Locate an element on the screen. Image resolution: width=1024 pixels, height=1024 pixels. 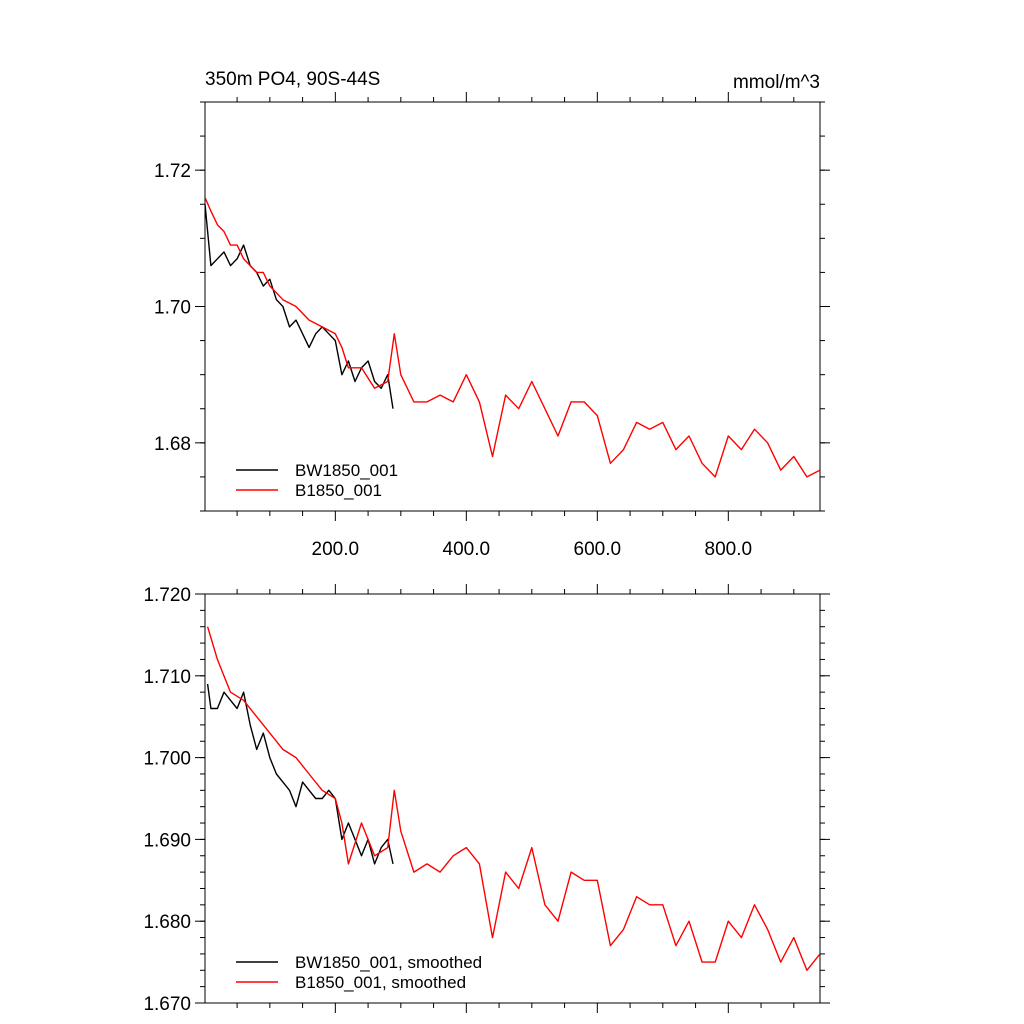
x-tick-label: 600.0 is located at coordinates (598, 549).